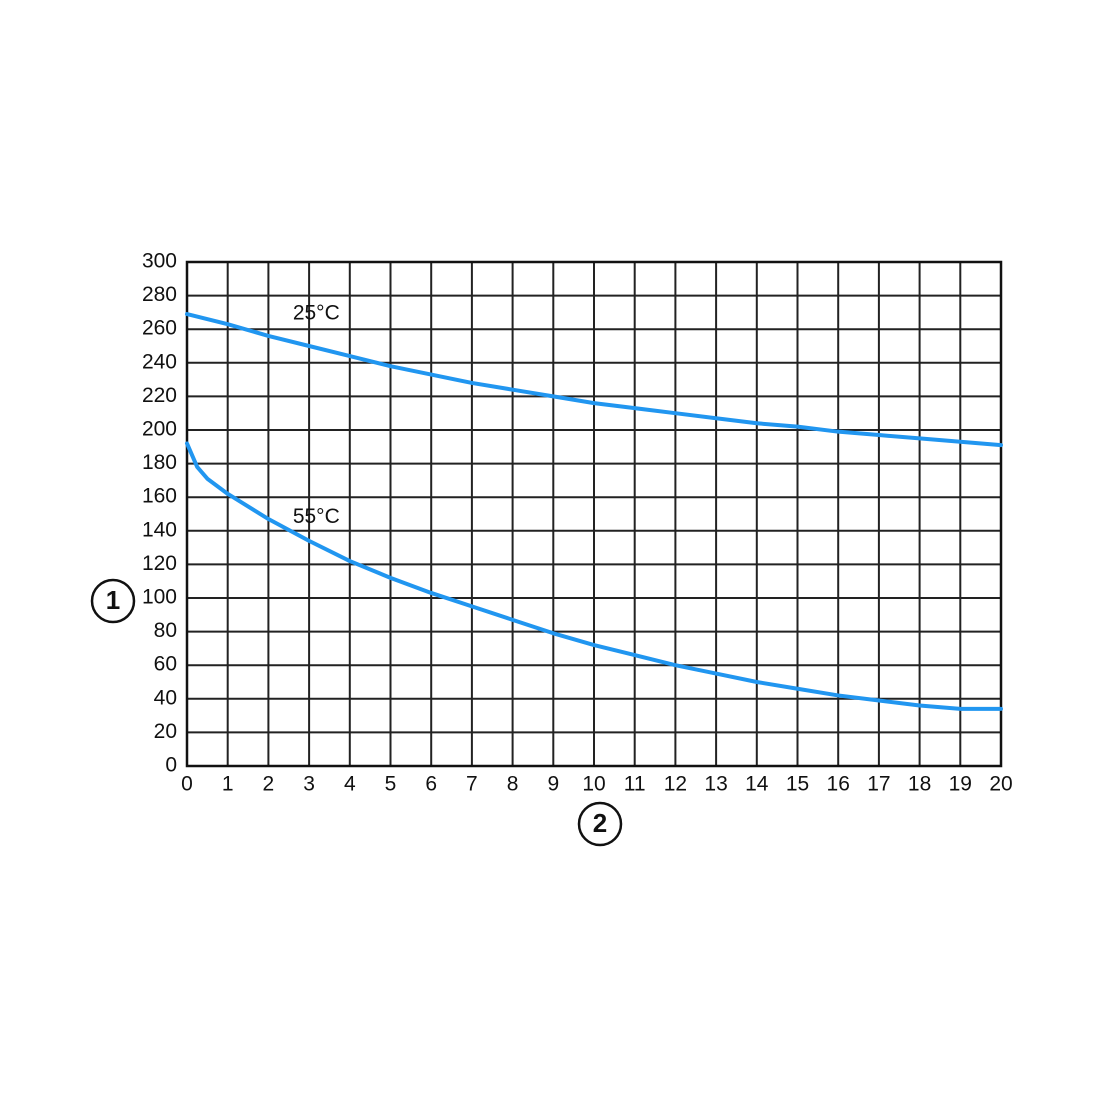 This screenshot has width=1100, height=1100. Describe the element at coordinates (159, 361) in the screenshot. I see `y-tick-label: 240` at that location.